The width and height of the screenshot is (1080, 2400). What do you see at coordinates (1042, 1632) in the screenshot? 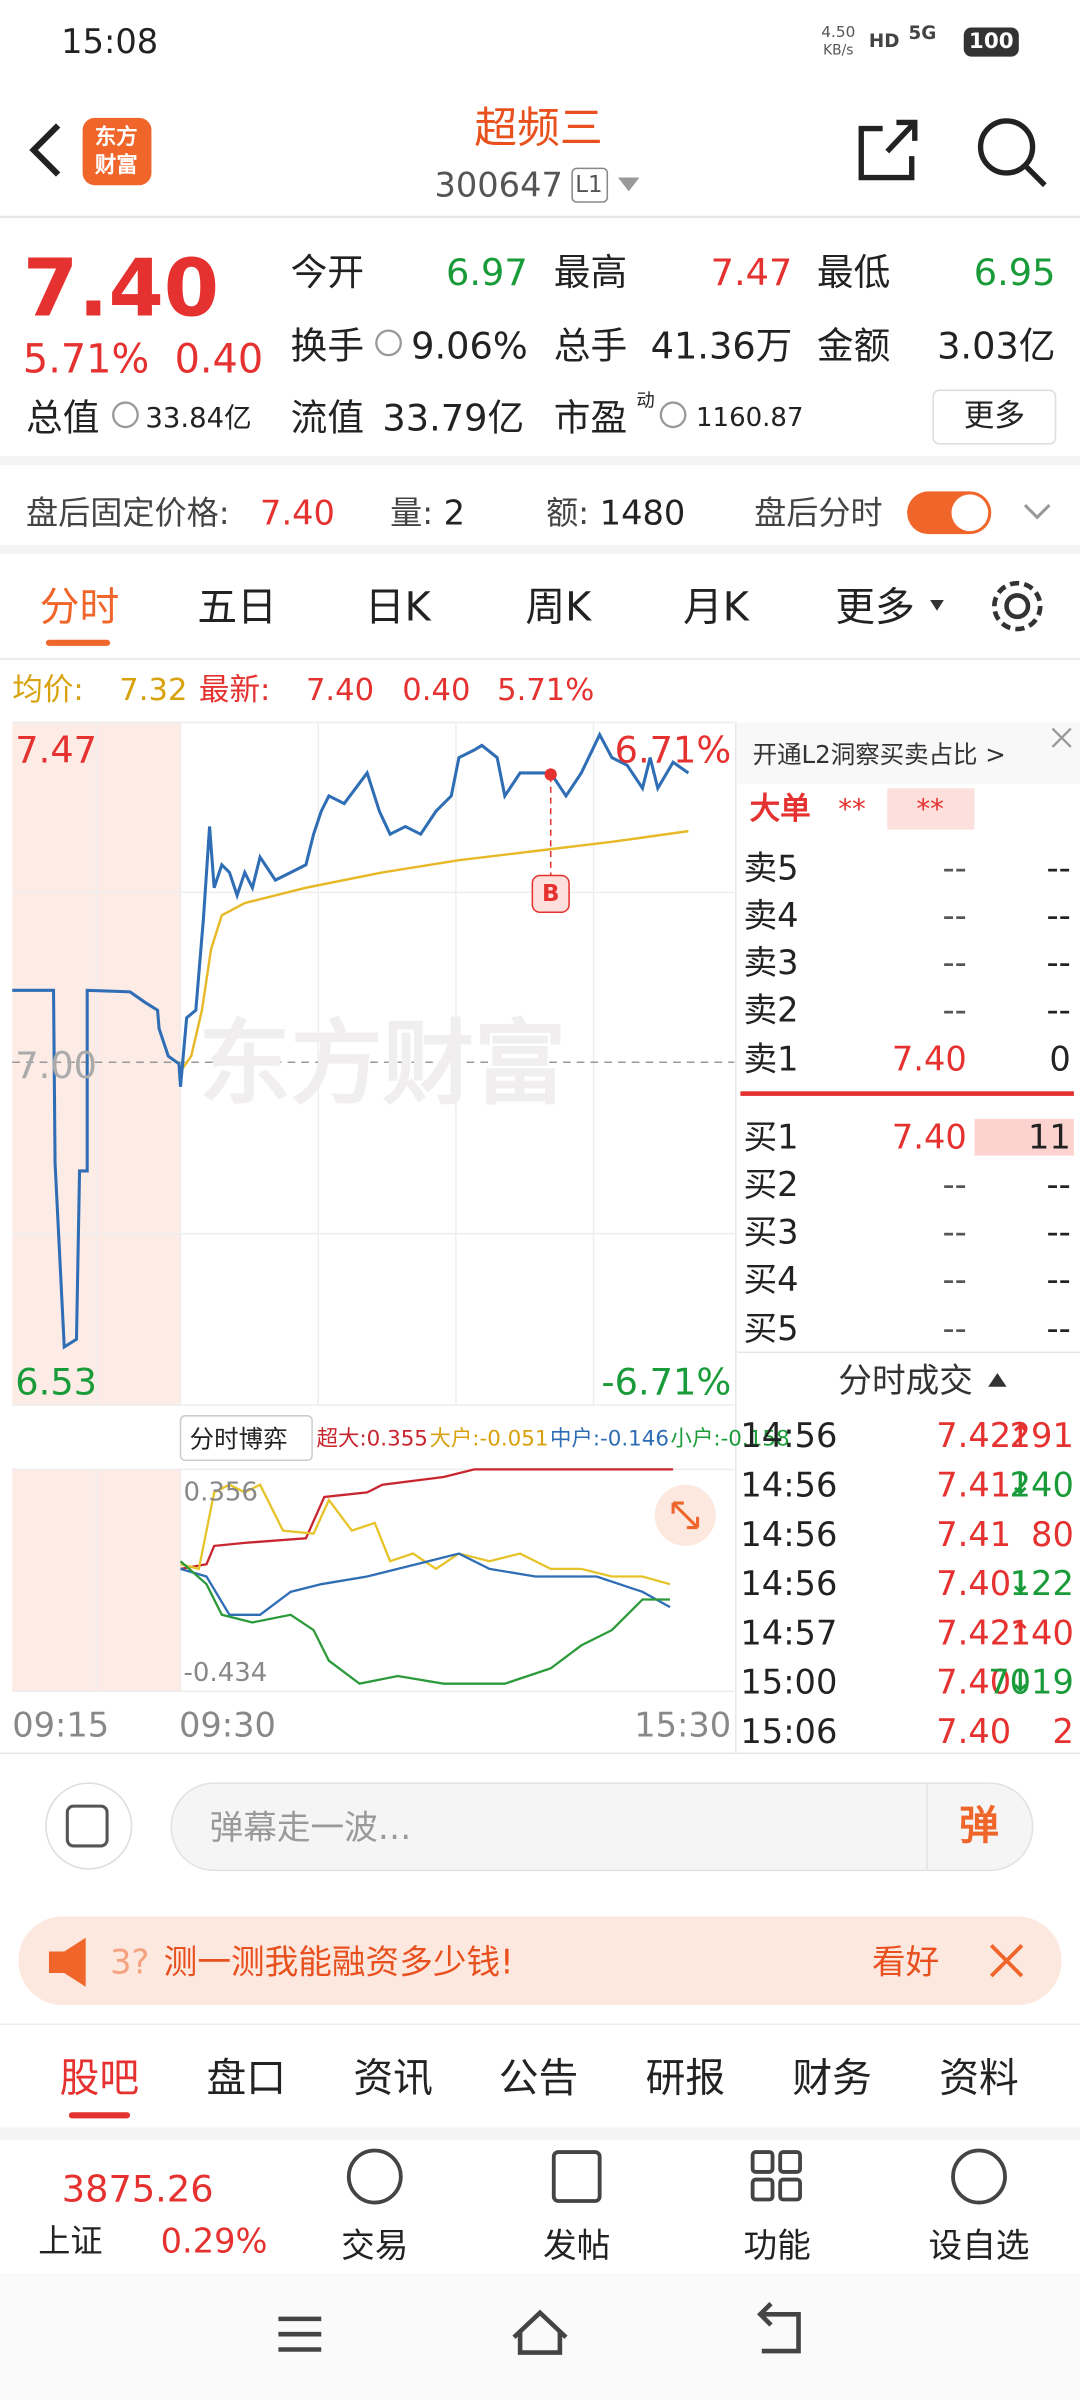
I see `trade-volume: 140` at bounding box center [1042, 1632].